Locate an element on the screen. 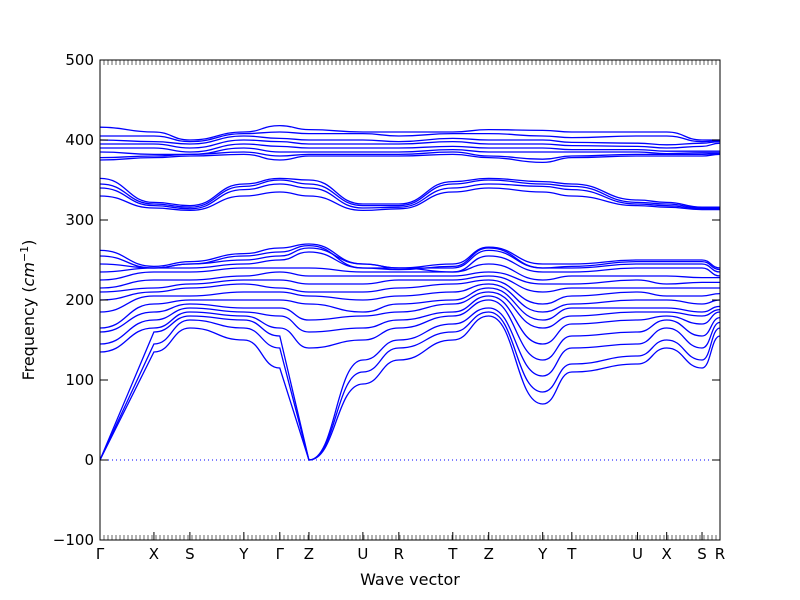  y-axis-label: Frequency (cm−1) is located at coordinates (28, 310).